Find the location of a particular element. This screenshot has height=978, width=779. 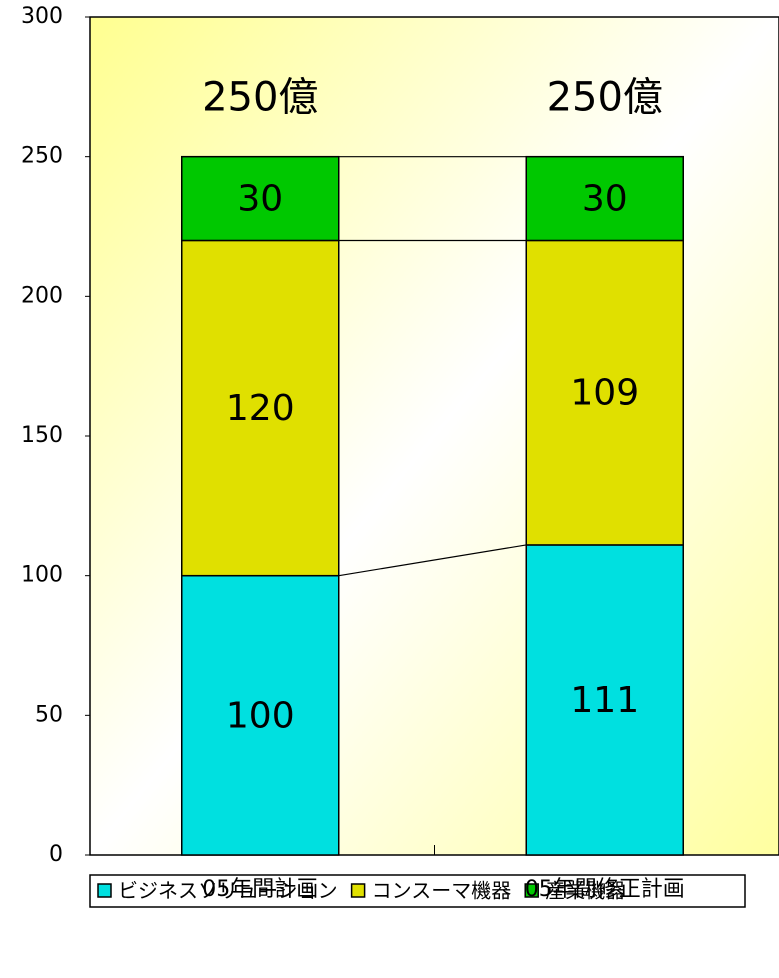

data-label: 100 is located at coordinates (260, 715).